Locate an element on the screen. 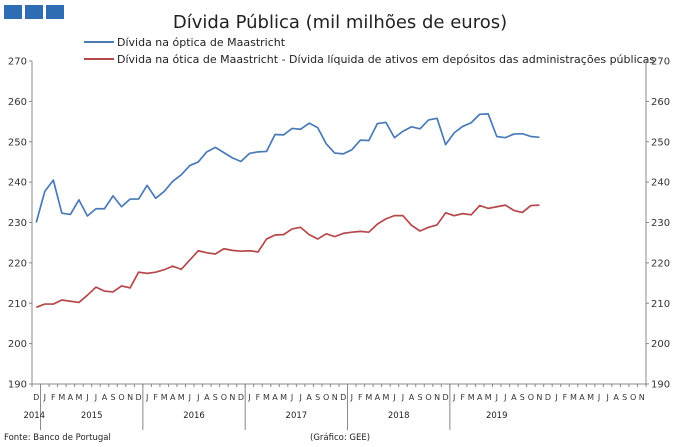 The height and width of the screenshot is (447, 680). y-tick-label-left: 250 is located at coordinates (17, 142).